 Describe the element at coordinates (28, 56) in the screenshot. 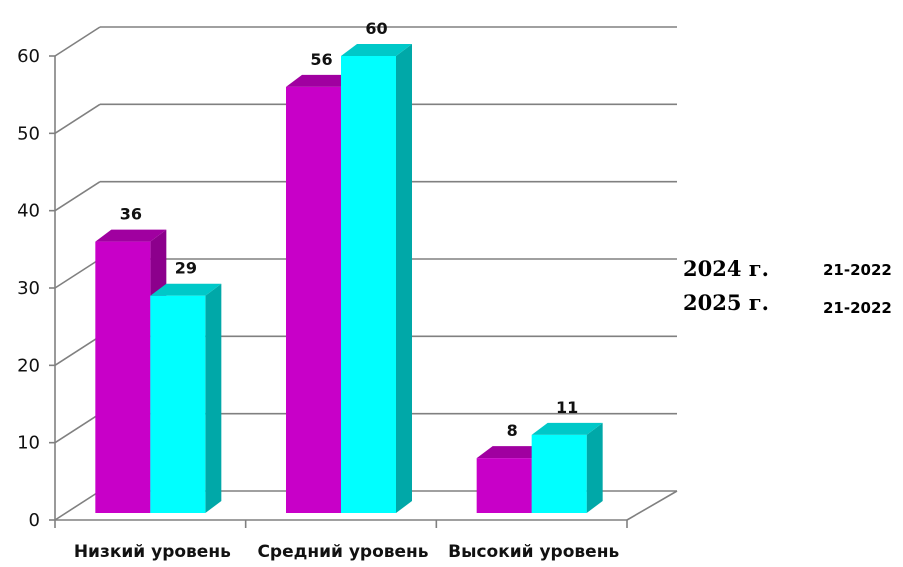

I see `y-tick-label-60: 60` at that location.